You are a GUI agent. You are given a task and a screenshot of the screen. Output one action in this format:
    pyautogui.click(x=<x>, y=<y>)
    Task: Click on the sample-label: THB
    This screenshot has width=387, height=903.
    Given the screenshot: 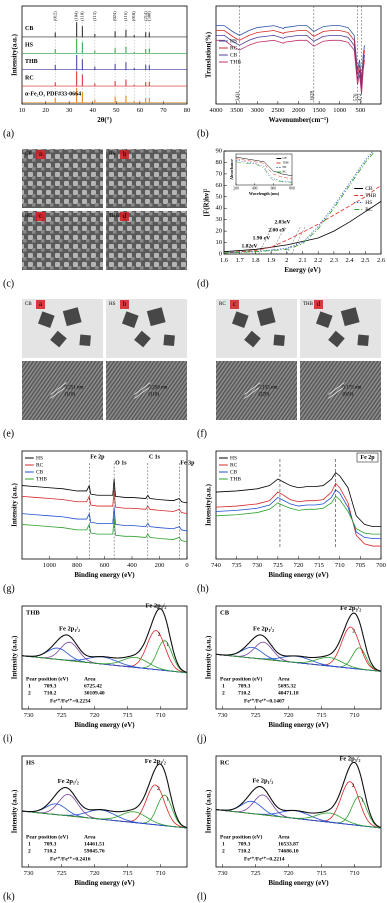 What is the action you would take?
    pyautogui.click(x=33, y=612)
    